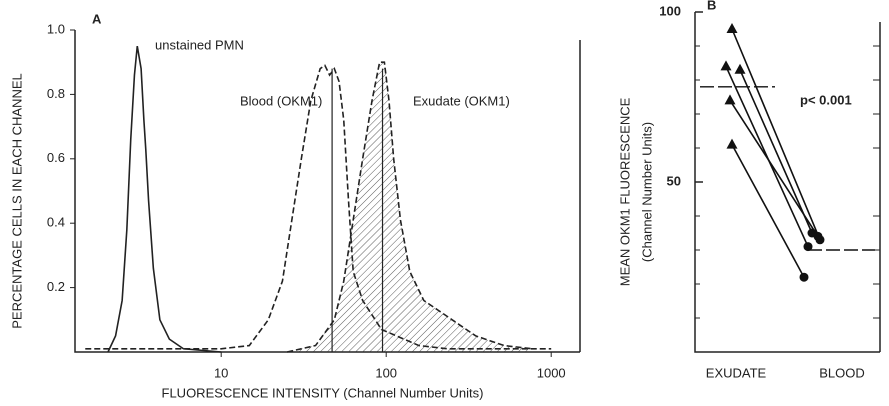  What do you see at coordinates (674, 180) in the screenshot?
I see `y-tick-label: 50` at bounding box center [674, 180].